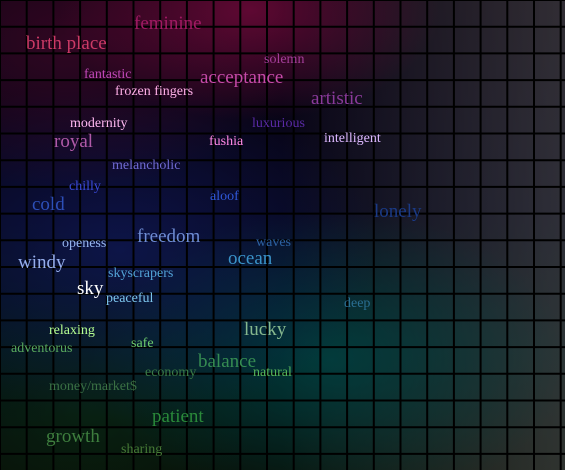 Image resolution: width=565 pixels, height=470 pixels. What do you see at coordinates (42, 262) in the screenshot?
I see `word-windy: windy` at bounding box center [42, 262].